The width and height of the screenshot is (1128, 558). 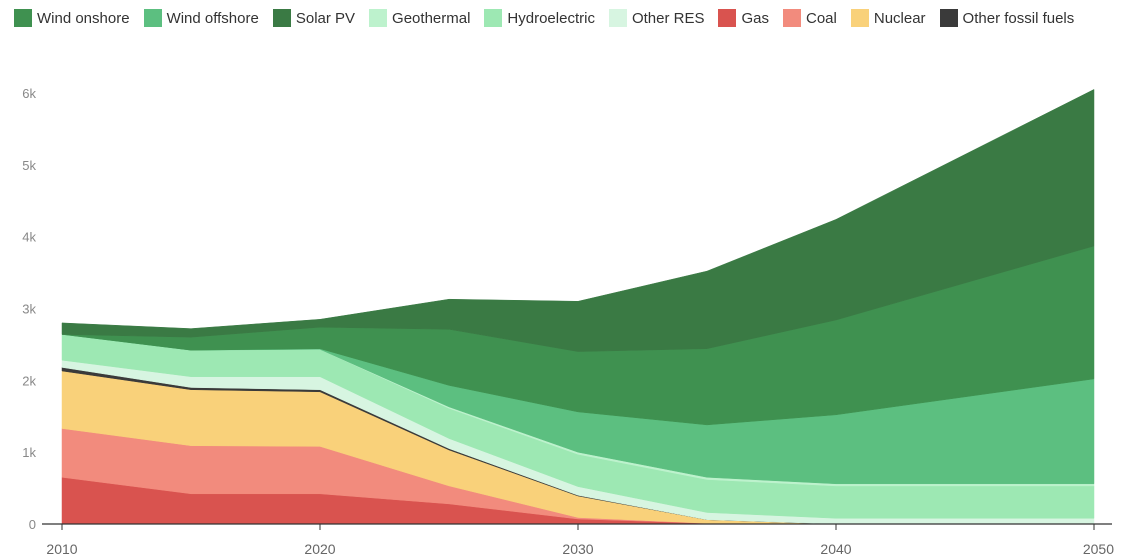 What do you see at coordinates (29, 309) in the screenshot?
I see `y-tick-label: 3k` at bounding box center [29, 309].